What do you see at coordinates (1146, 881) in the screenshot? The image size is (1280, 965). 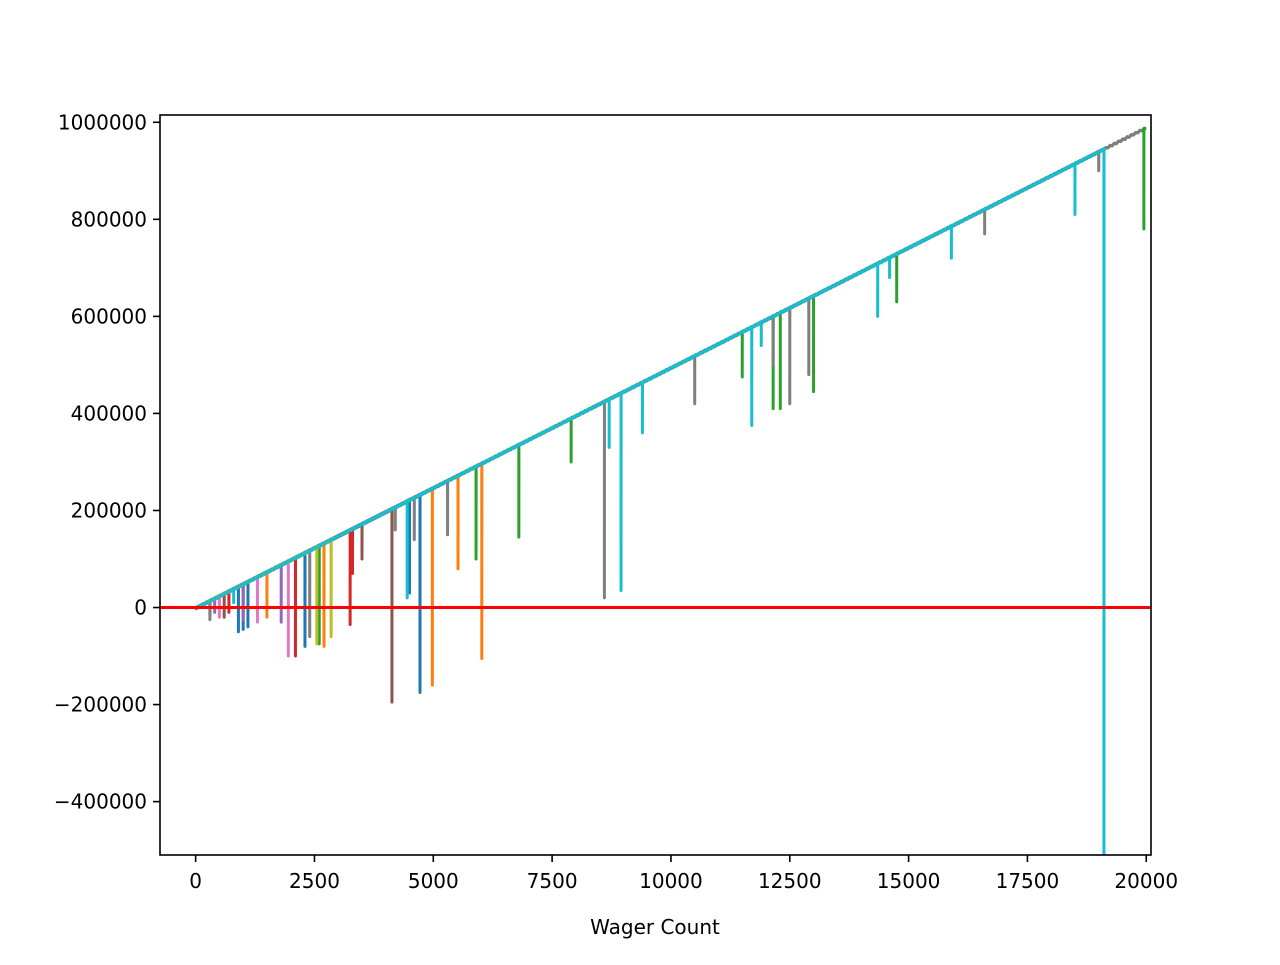 I see `x-tick-label: 20000` at bounding box center [1146, 881].